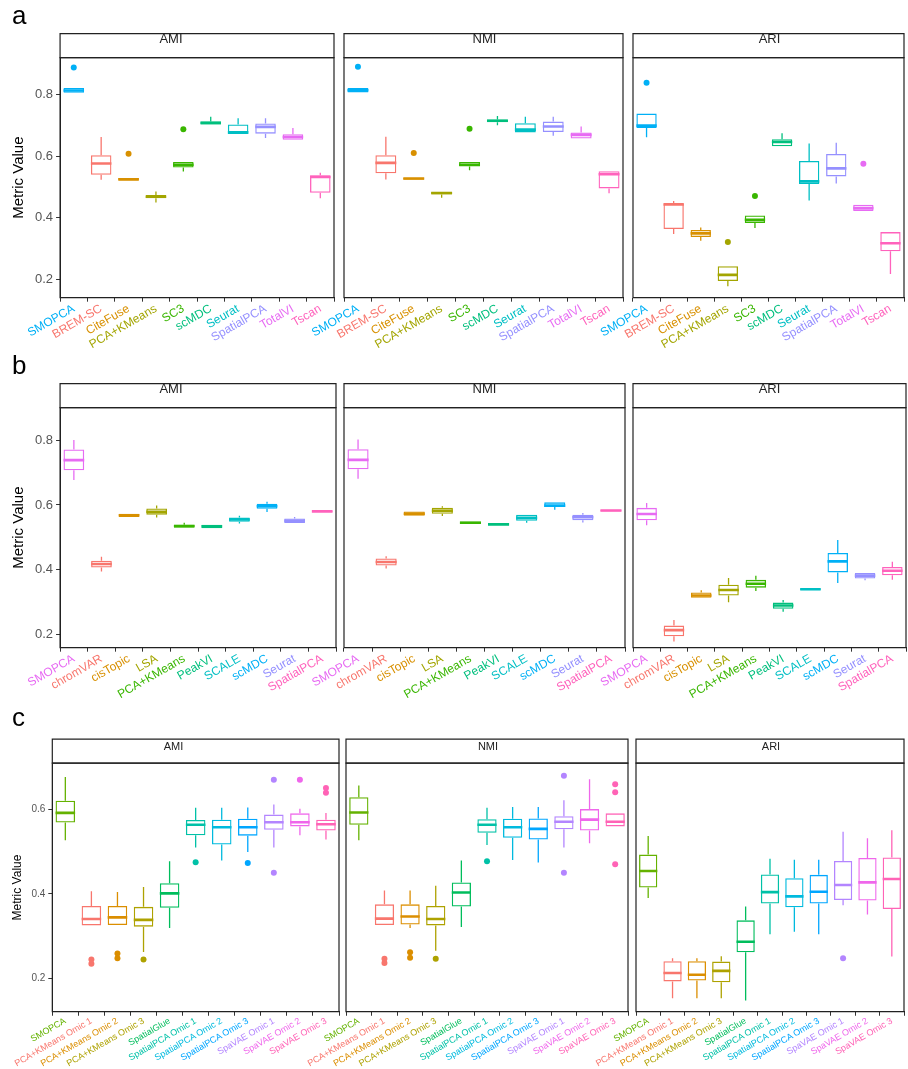 The image size is (908, 1069). What do you see at coordinates (19, 15) in the screenshot?
I see `text: a` at bounding box center [19, 15].